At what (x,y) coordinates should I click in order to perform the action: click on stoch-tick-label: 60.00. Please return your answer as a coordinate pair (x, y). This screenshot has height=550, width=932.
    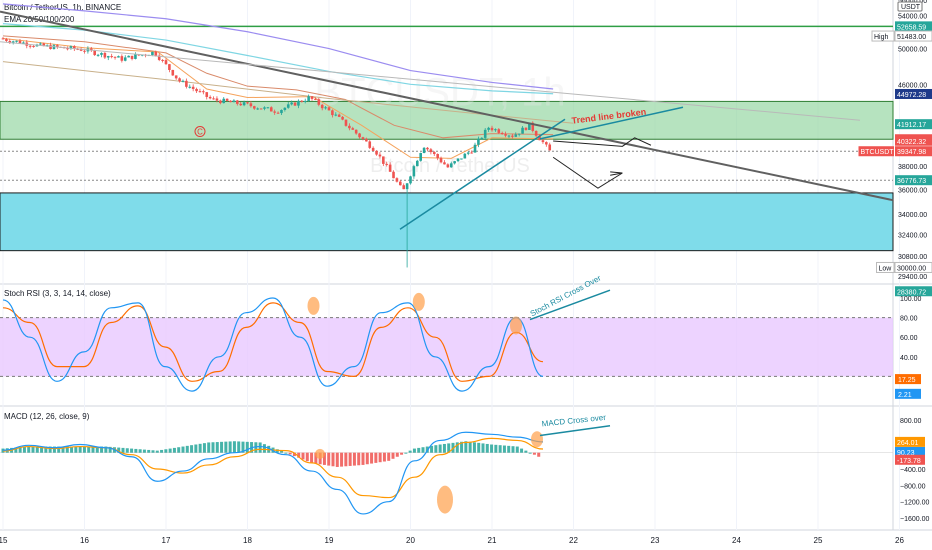
    Looking at the image, I should click on (909, 338).